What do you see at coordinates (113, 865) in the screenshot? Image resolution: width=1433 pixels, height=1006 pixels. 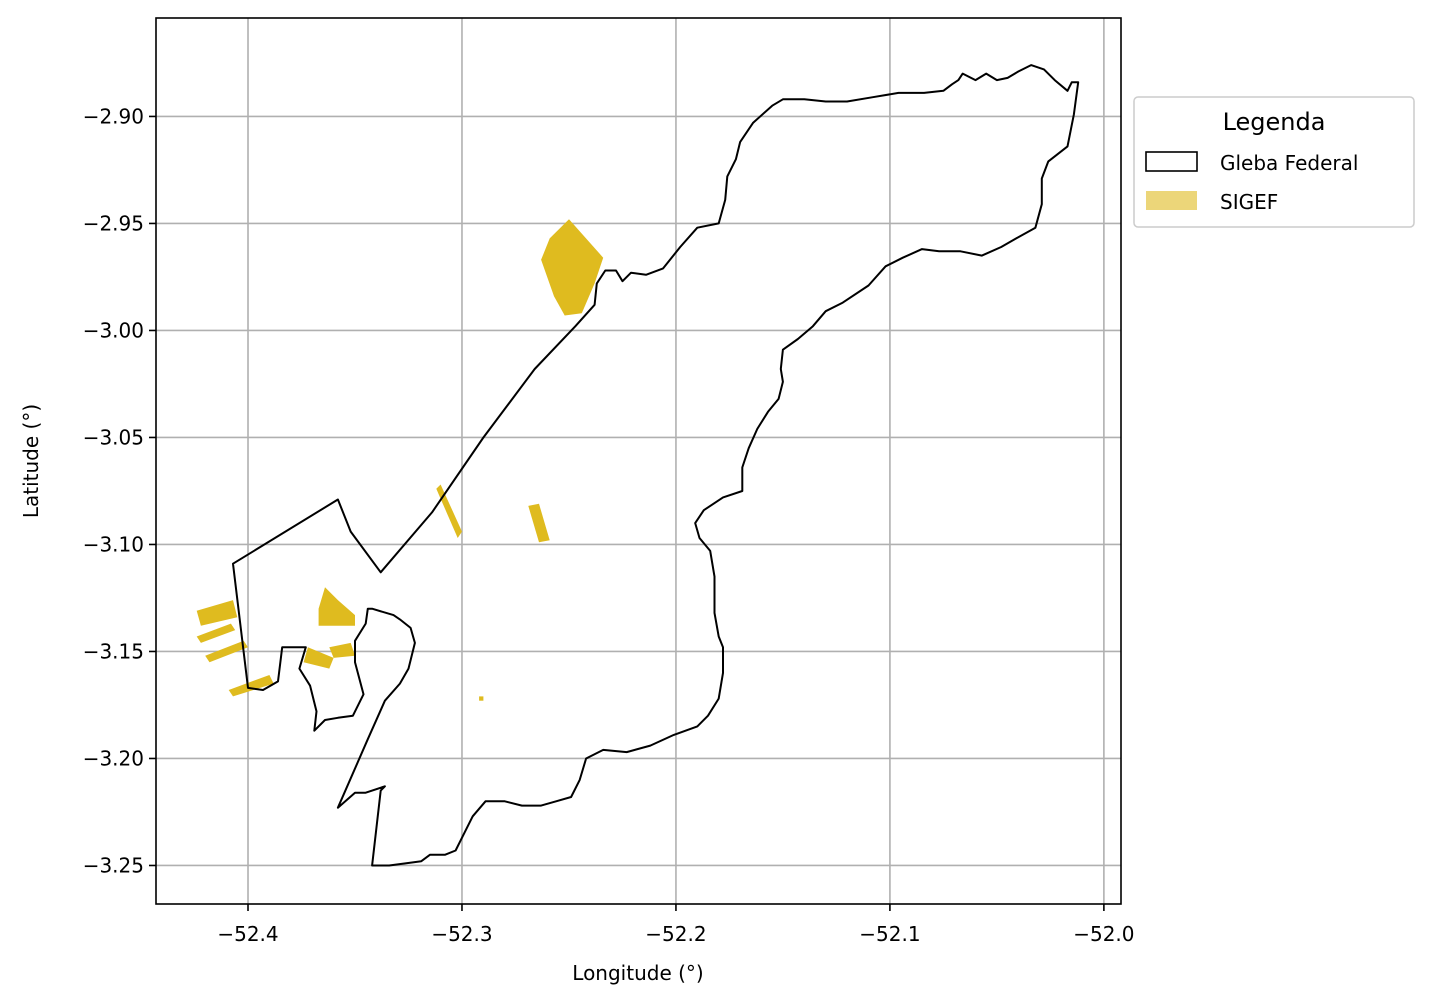 I see `y-tick-label: −3.25` at bounding box center [113, 865].